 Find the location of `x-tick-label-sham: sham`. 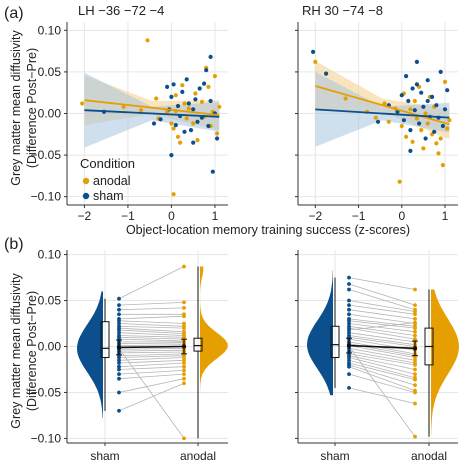

x-tick-label-sham: sham is located at coordinates (104, 456).